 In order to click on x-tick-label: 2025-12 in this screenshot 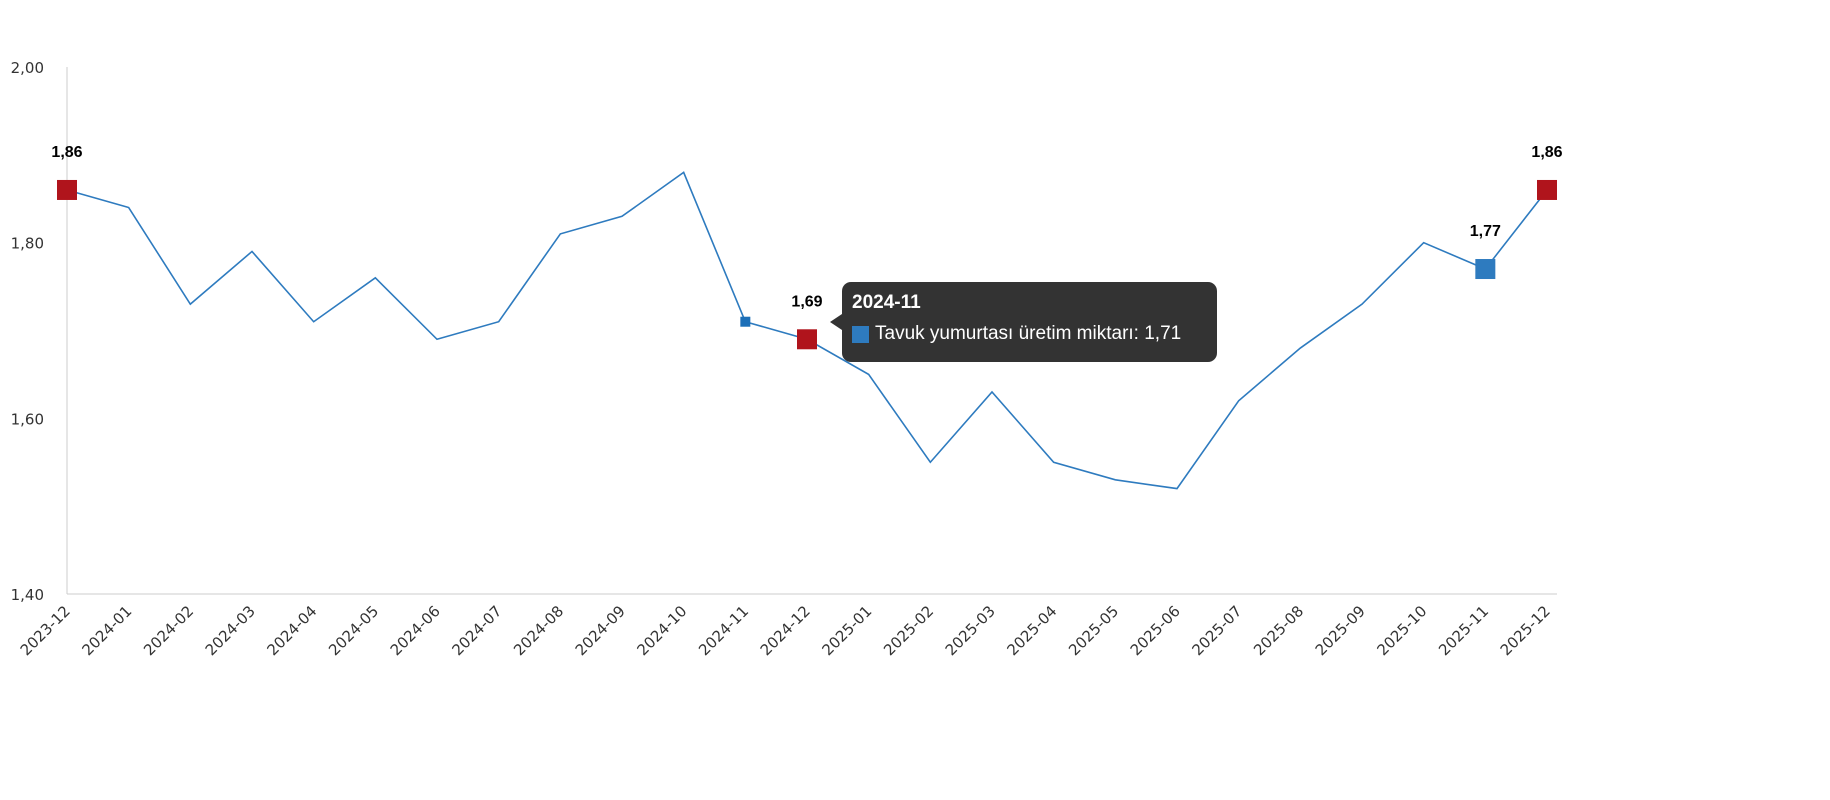, I will do `click(1525, 630)`.